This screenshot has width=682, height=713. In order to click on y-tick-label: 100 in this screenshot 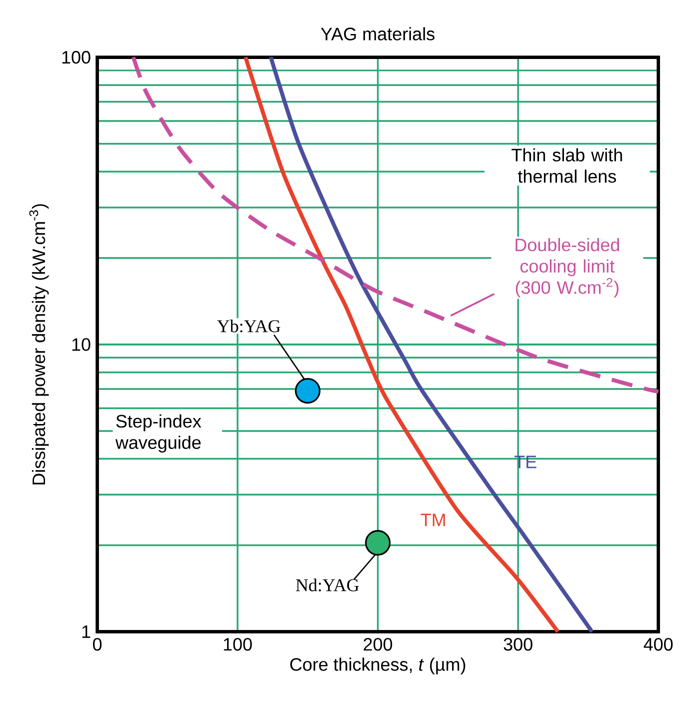, I will do `click(76, 57)`.